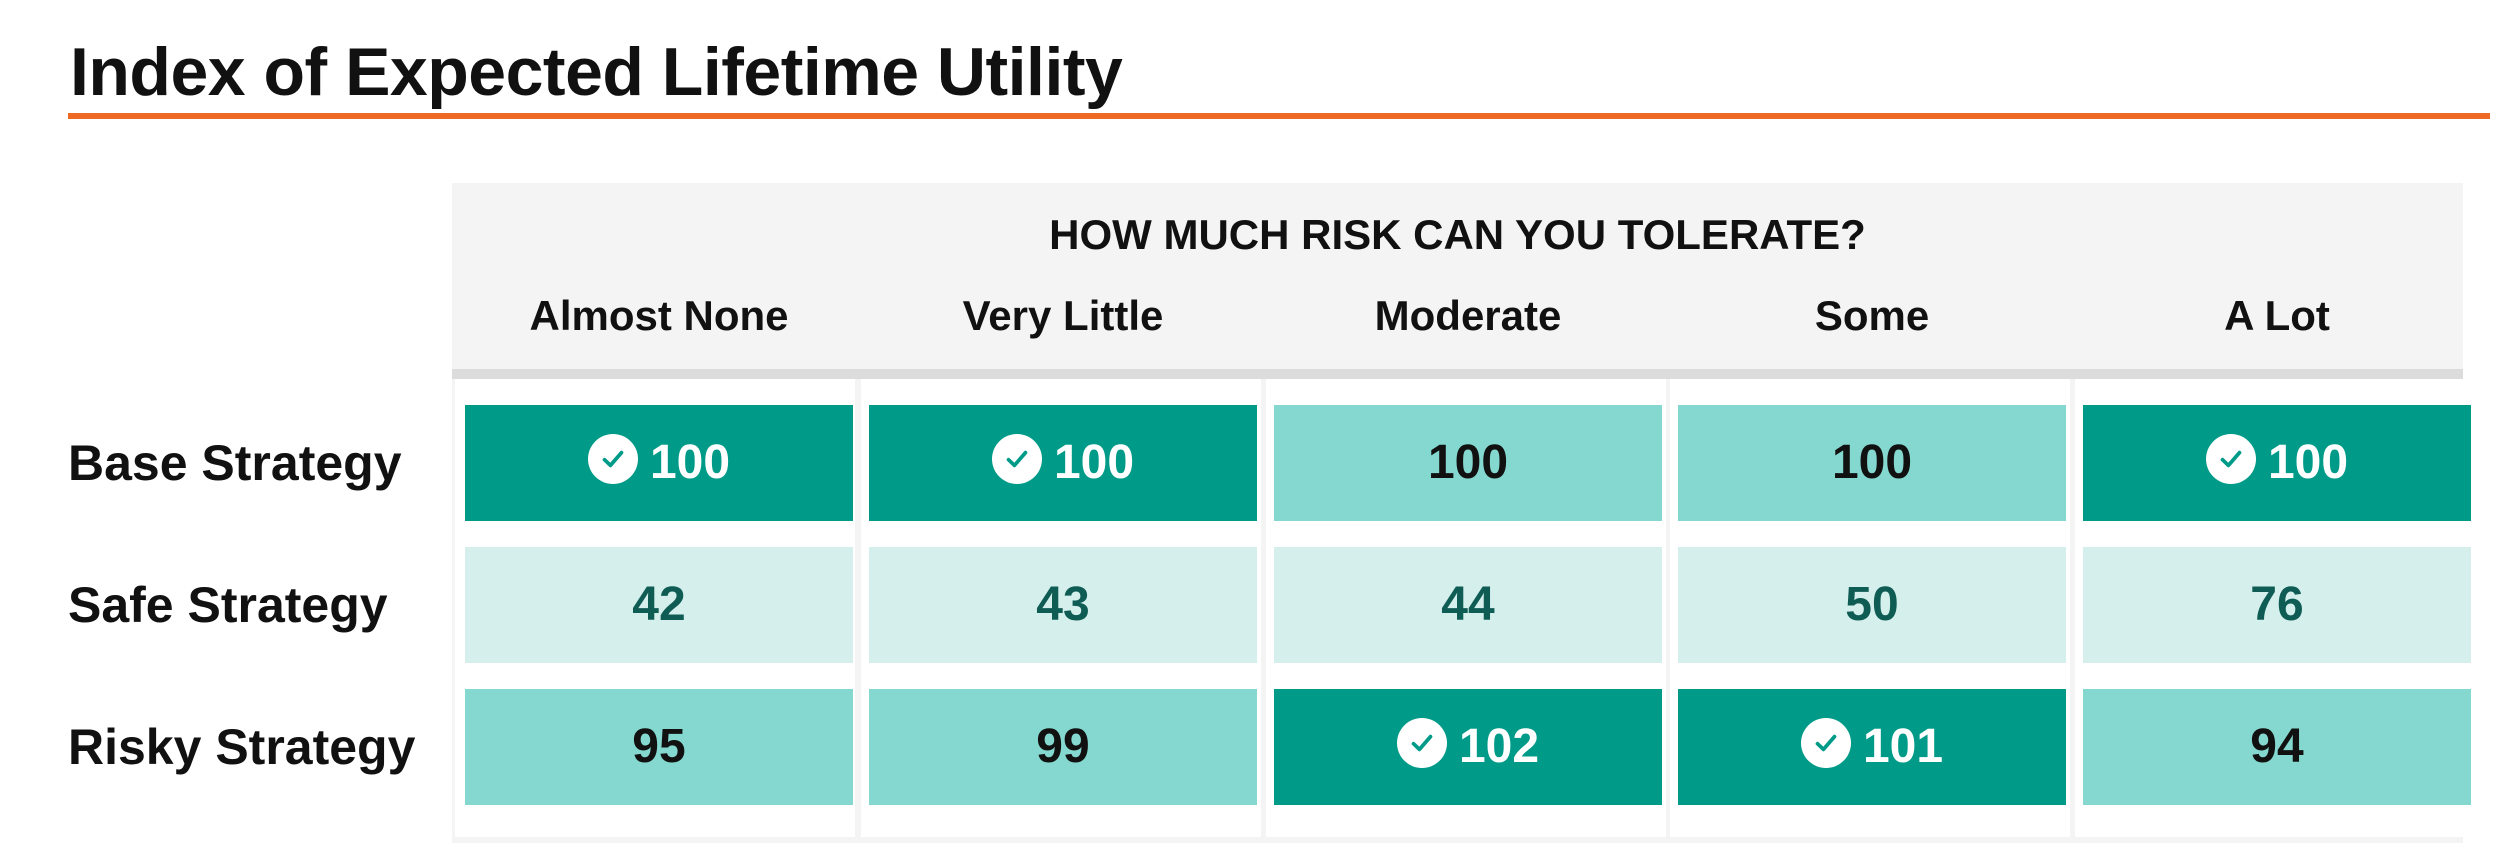 The image size is (2502, 855). I want to click on cell-value: 76, so click(2277, 604).